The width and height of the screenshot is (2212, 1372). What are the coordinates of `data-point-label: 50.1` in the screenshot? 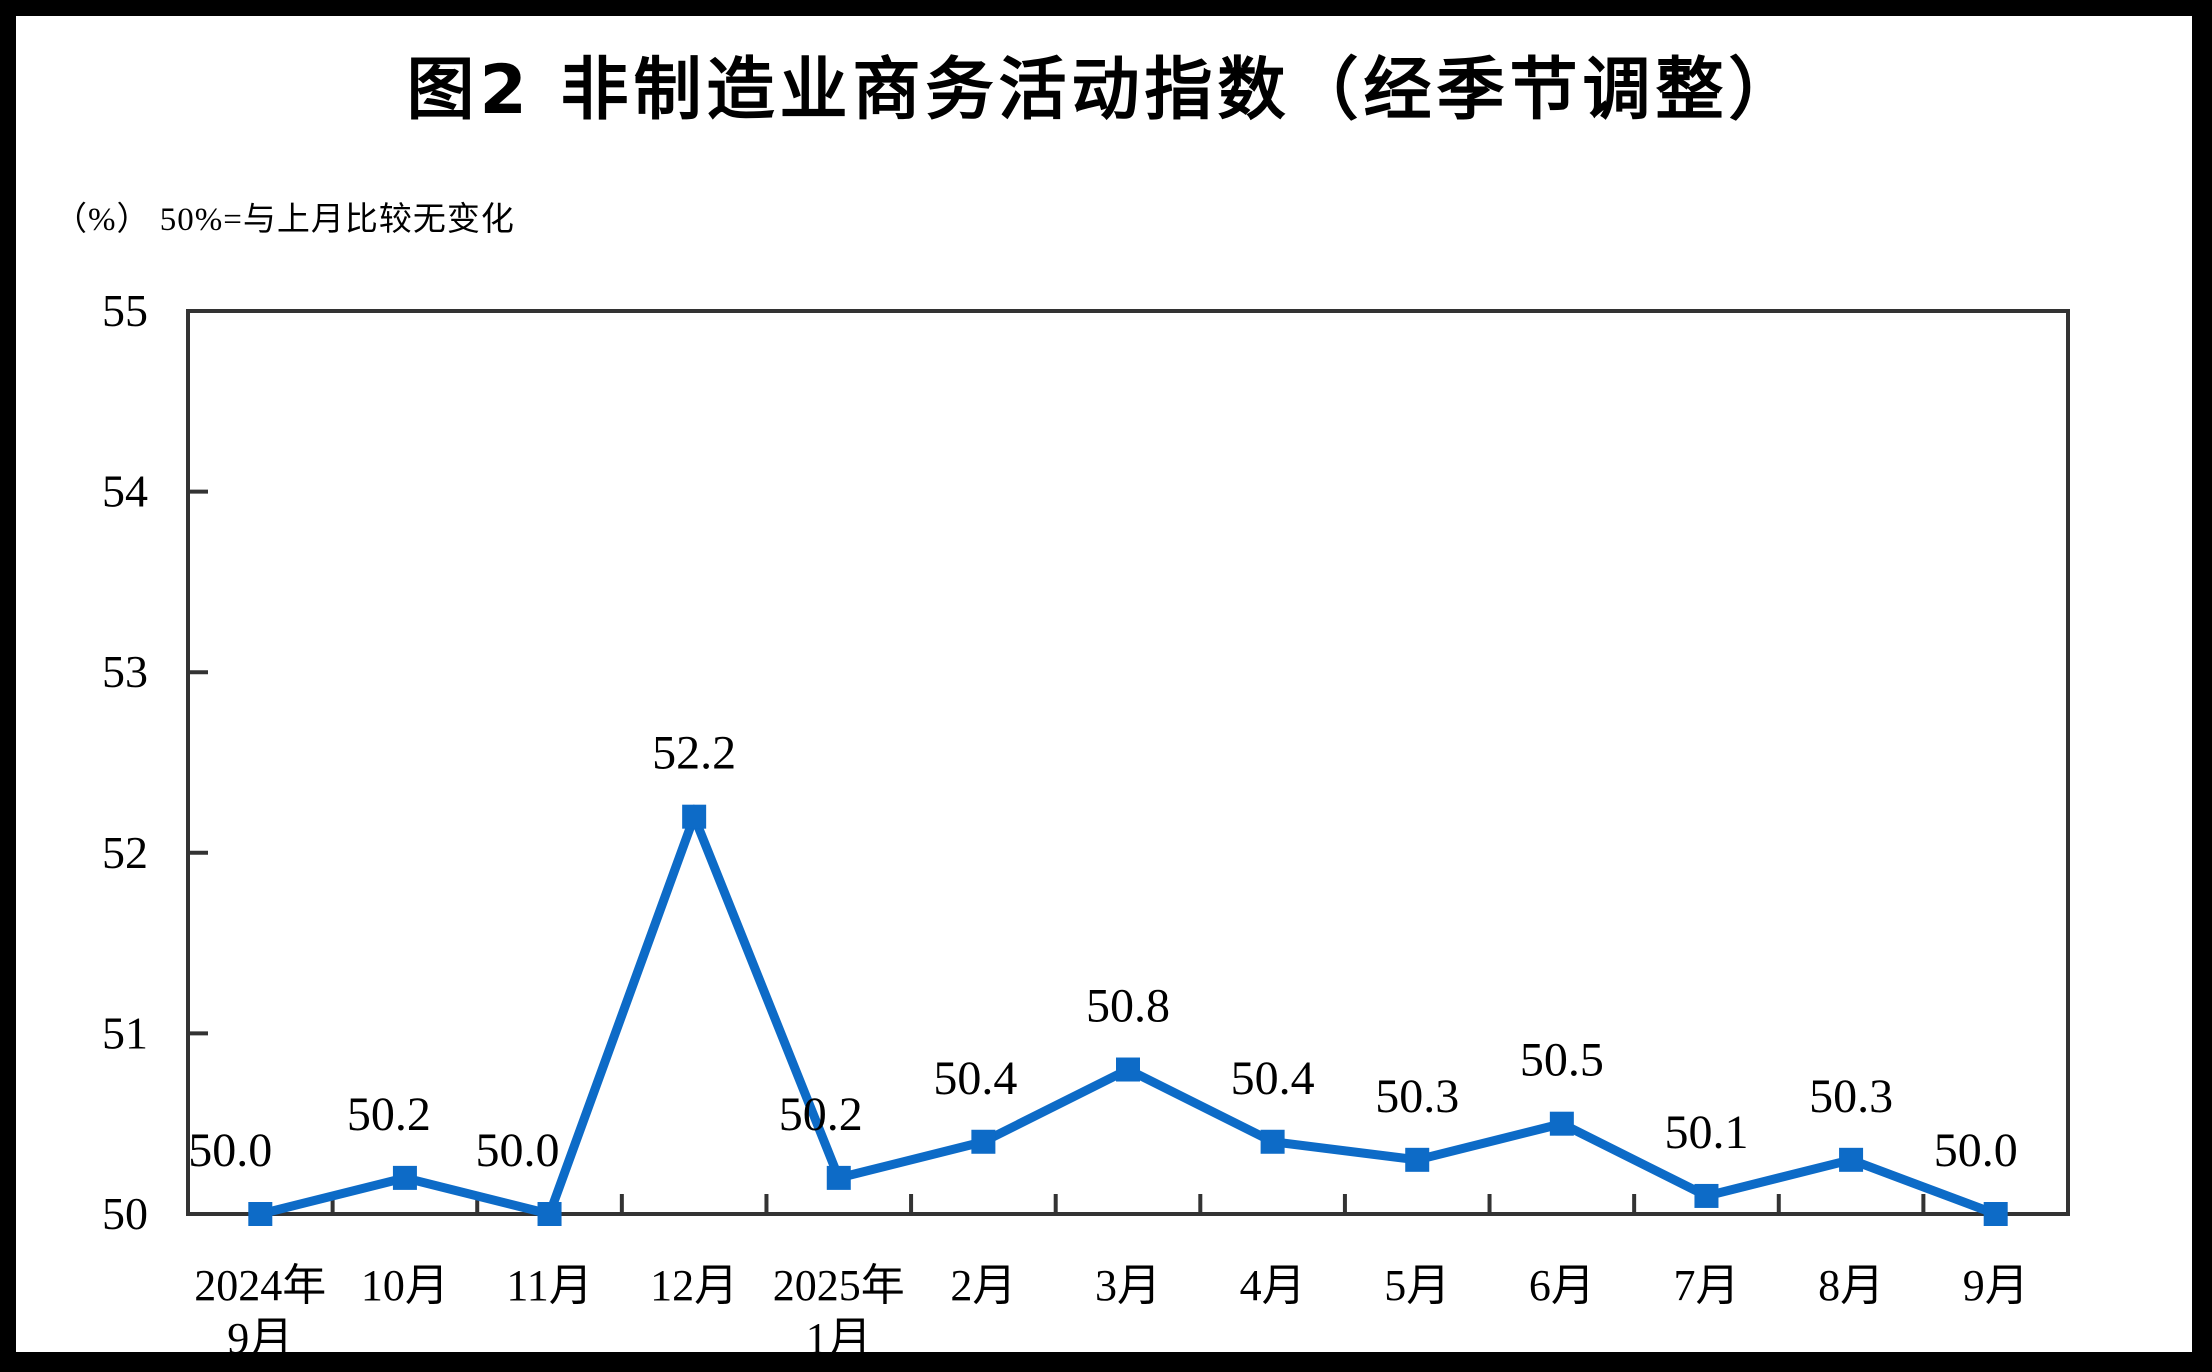 It's located at (1706, 1132).